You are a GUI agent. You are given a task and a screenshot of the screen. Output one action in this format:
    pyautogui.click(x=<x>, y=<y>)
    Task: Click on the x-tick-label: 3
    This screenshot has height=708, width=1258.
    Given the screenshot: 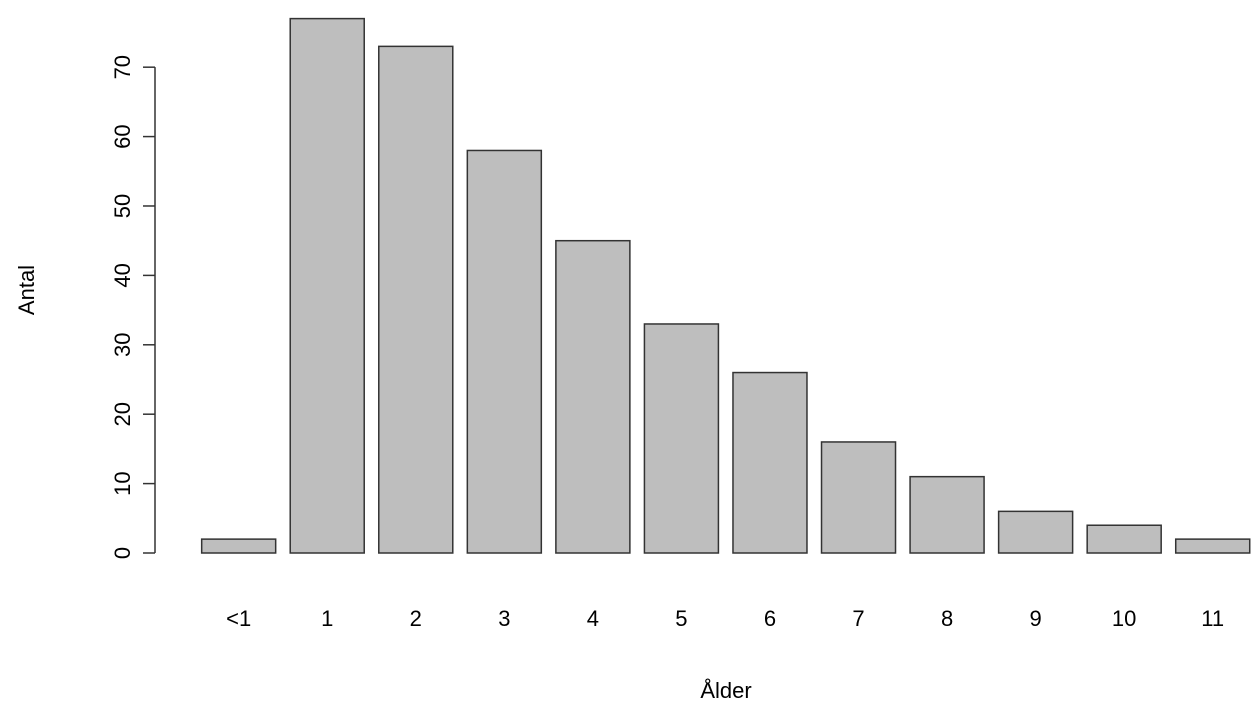 What is the action you would take?
    pyautogui.click(x=504, y=618)
    